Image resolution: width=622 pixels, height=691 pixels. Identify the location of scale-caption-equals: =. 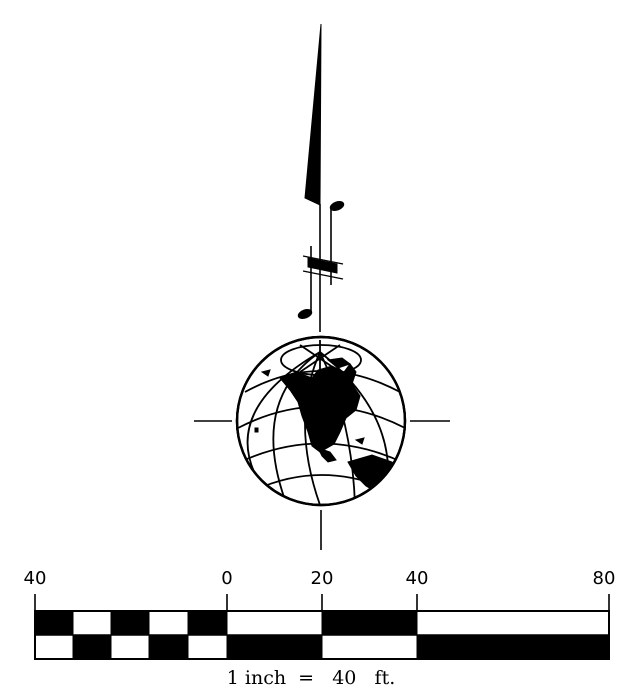
(306, 678).